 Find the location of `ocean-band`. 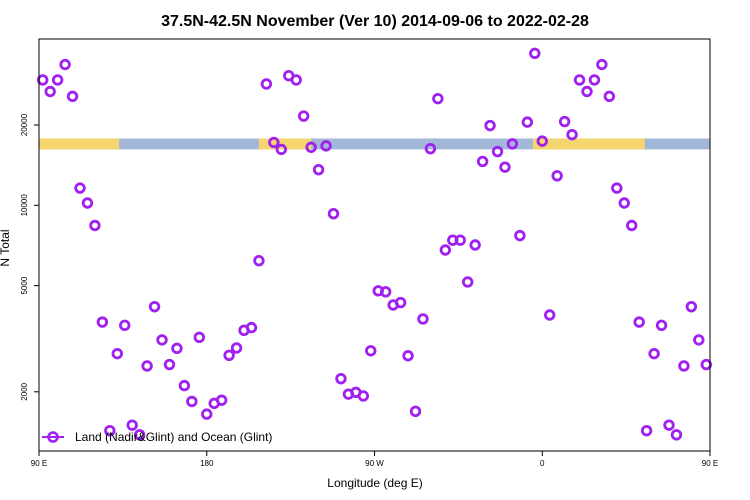

ocean-band is located at coordinates (374, 144).